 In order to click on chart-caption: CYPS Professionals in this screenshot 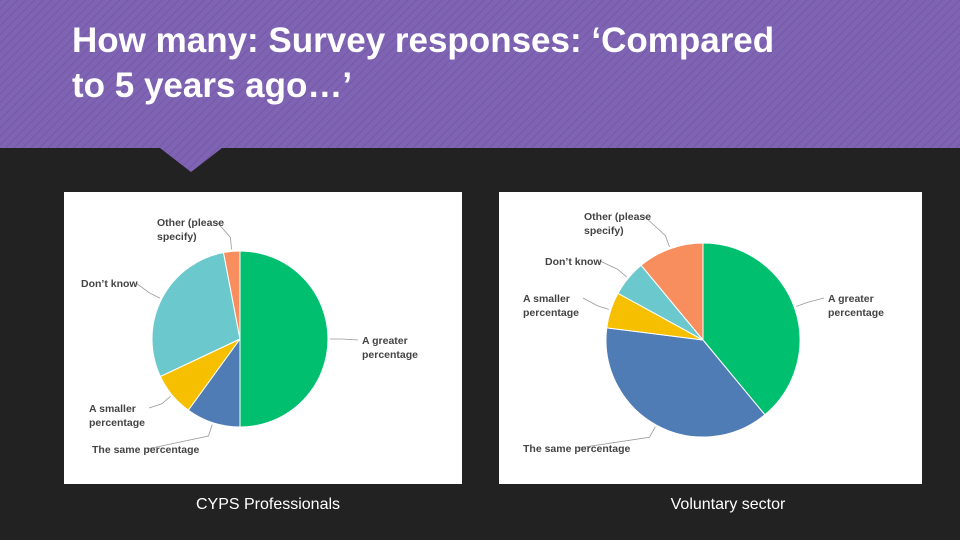, I will do `click(268, 504)`.